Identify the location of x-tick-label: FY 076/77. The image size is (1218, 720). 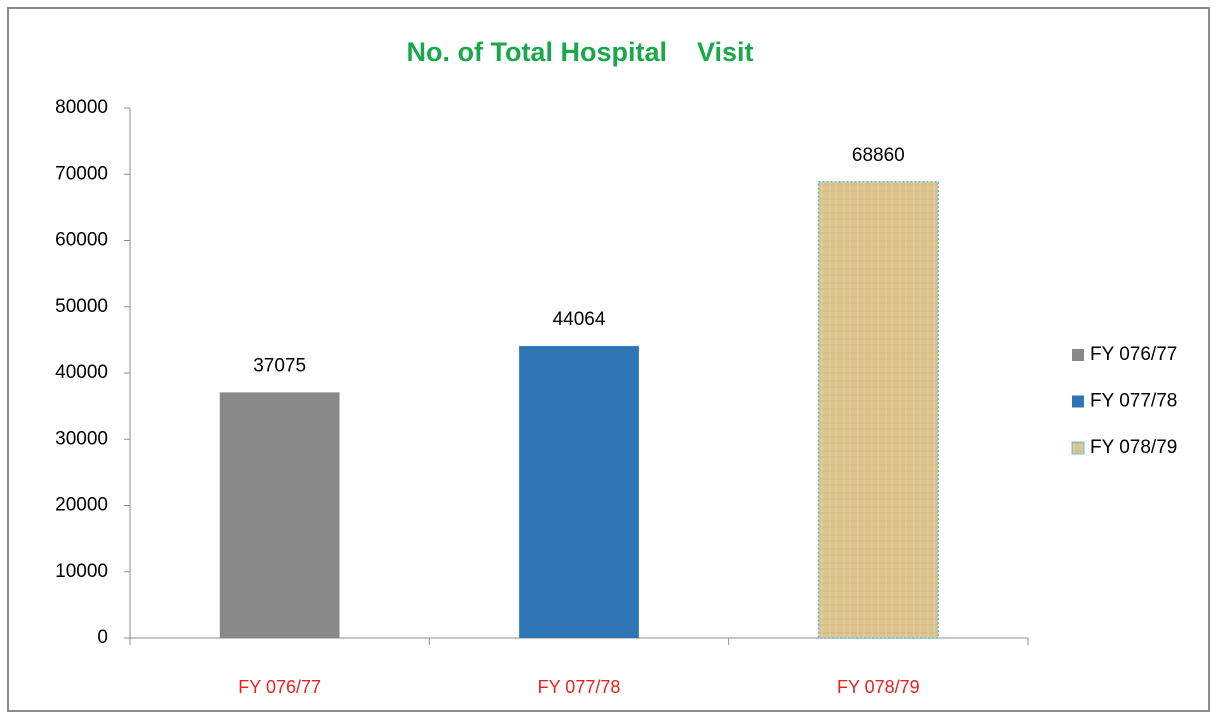
(279, 687).